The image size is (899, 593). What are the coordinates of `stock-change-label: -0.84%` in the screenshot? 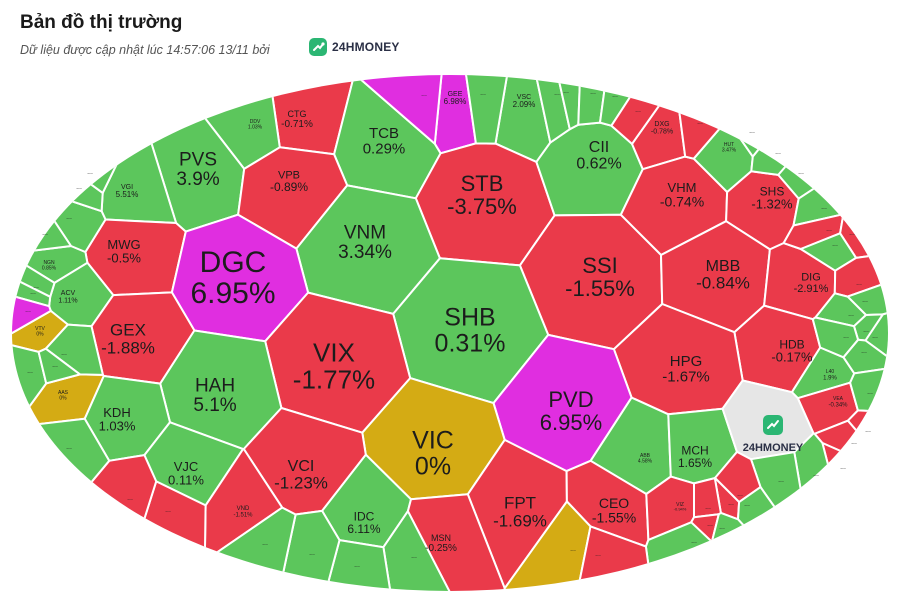 It's located at (723, 282).